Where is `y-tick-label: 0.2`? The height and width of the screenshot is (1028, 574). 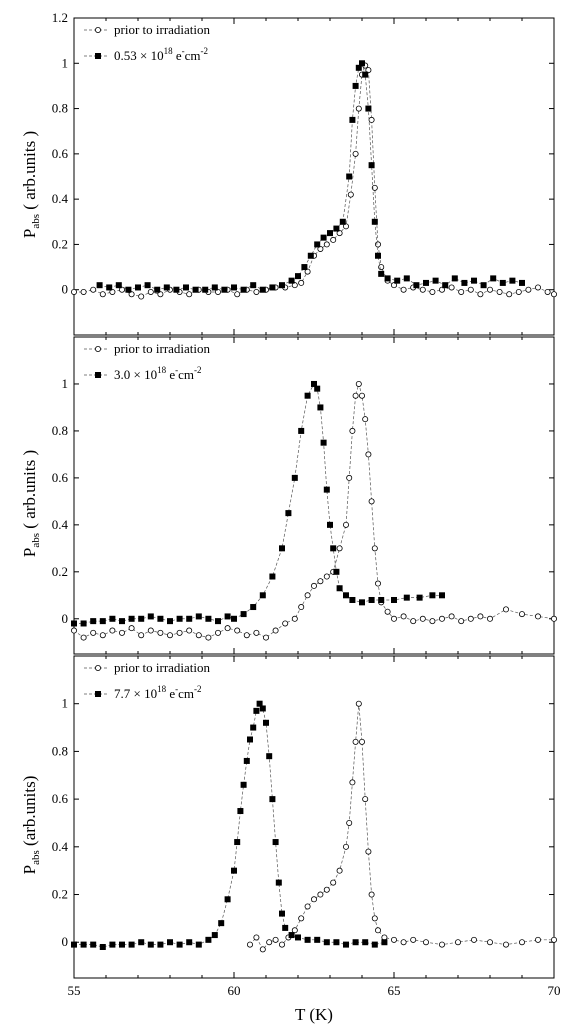
y-tick-label: 0.2 is located at coordinates (60, 571).